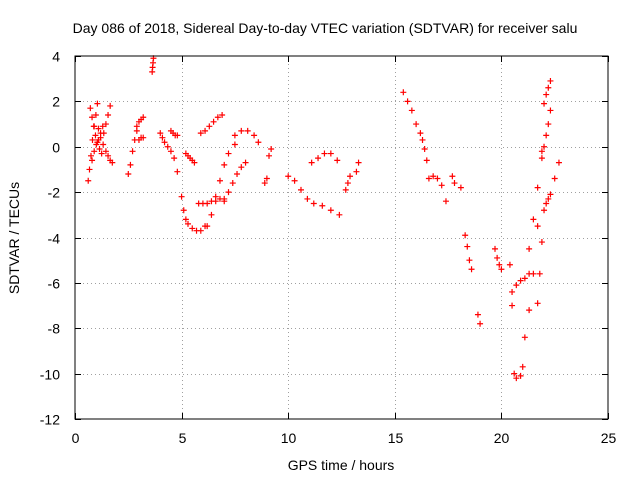  Describe the element at coordinates (14, 238) in the screenshot. I see `y-axis-label: SDTVAR / TECUs` at that location.